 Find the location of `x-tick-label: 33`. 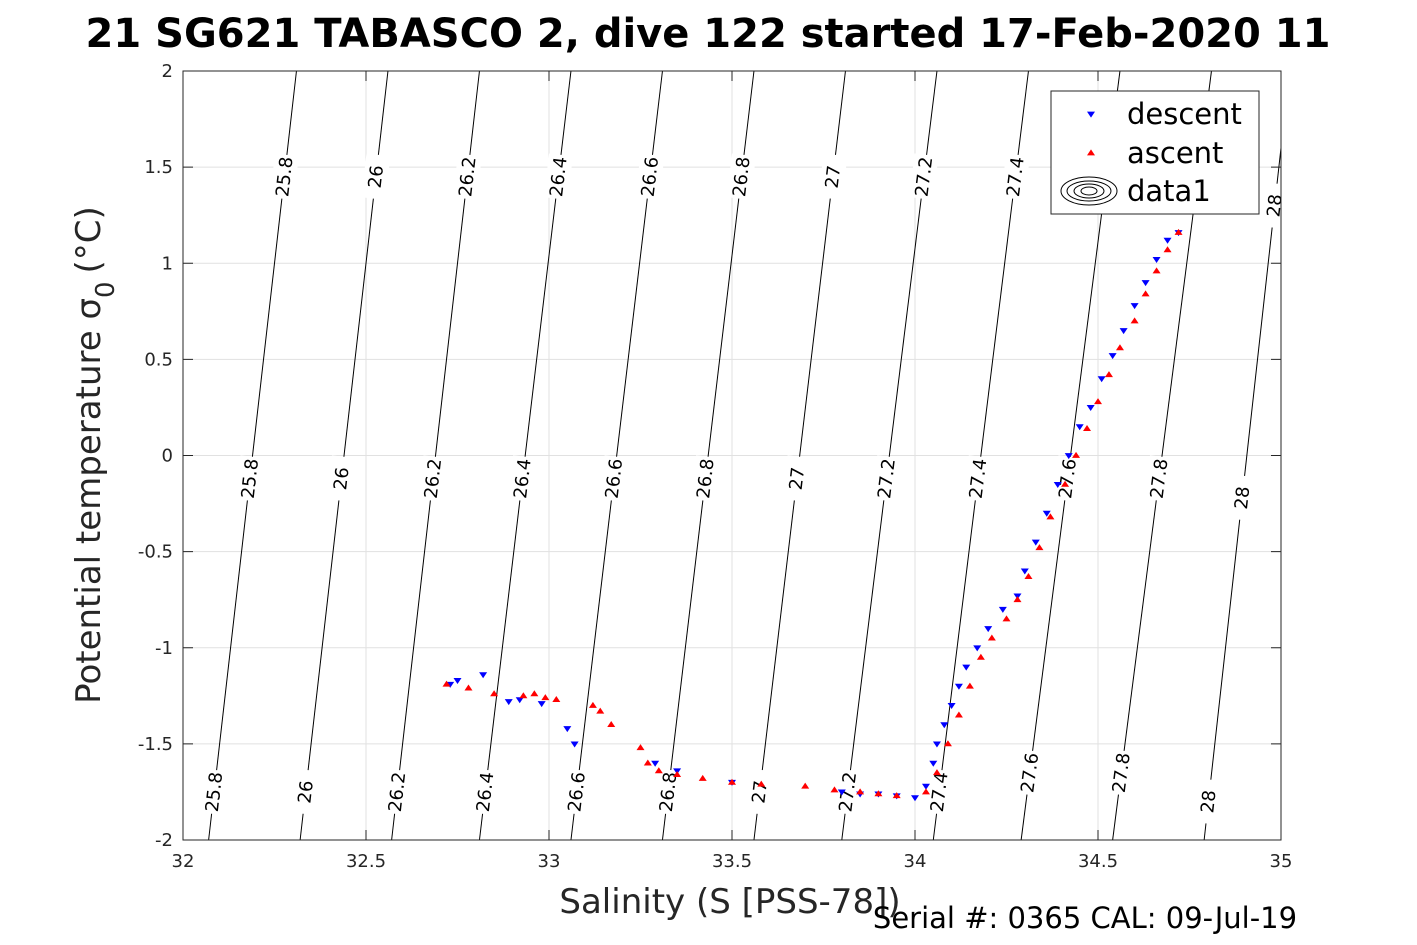

x-tick-label: 33 is located at coordinates (549, 861).